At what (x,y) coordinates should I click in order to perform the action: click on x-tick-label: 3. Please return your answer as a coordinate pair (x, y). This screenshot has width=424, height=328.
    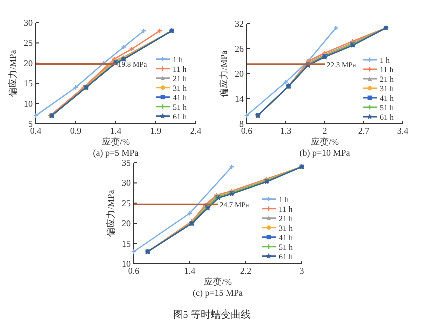
    Looking at the image, I should click on (302, 271).